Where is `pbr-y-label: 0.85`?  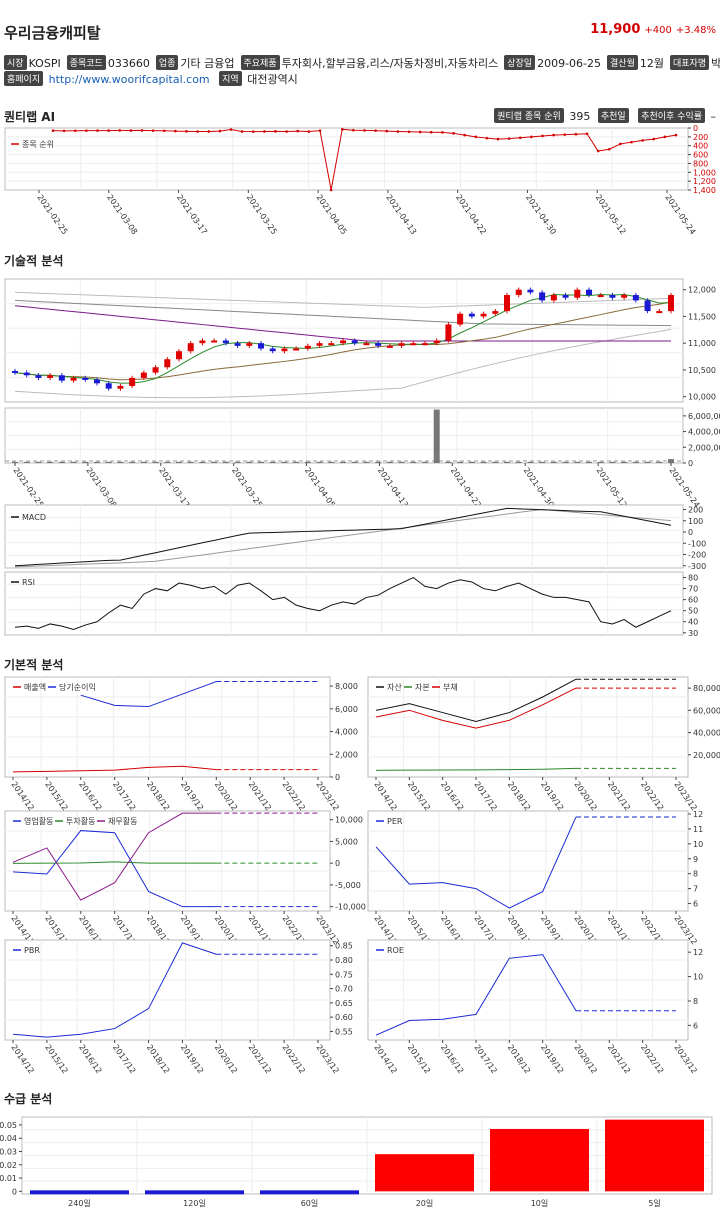 pbr-y-label: 0.85 is located at coordinates (344, 946).